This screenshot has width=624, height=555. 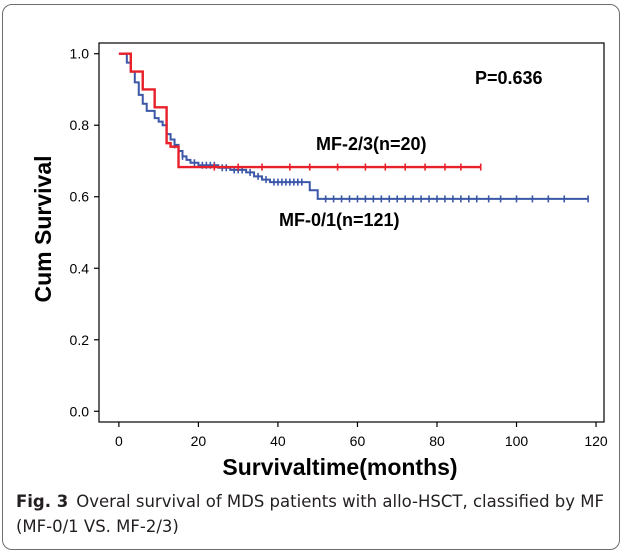 What do you see at coordinates (80, 125) in the screenshot?
I see `y-tick-label: 0.8` at bounding box center [80, 125].